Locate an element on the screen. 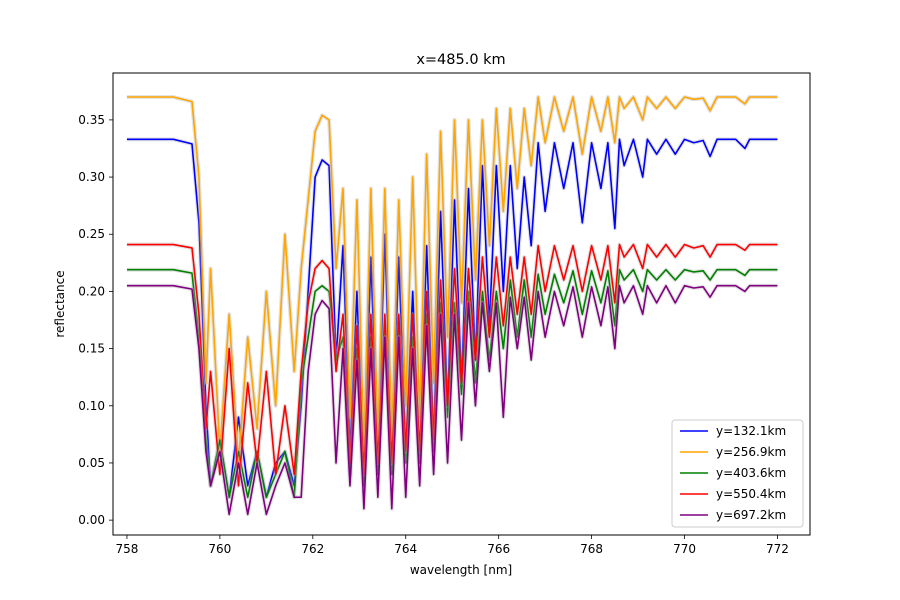 This screenshot has width=900, height=600. legend-label-3: y=403.6km is located at coordinates (751, 473).